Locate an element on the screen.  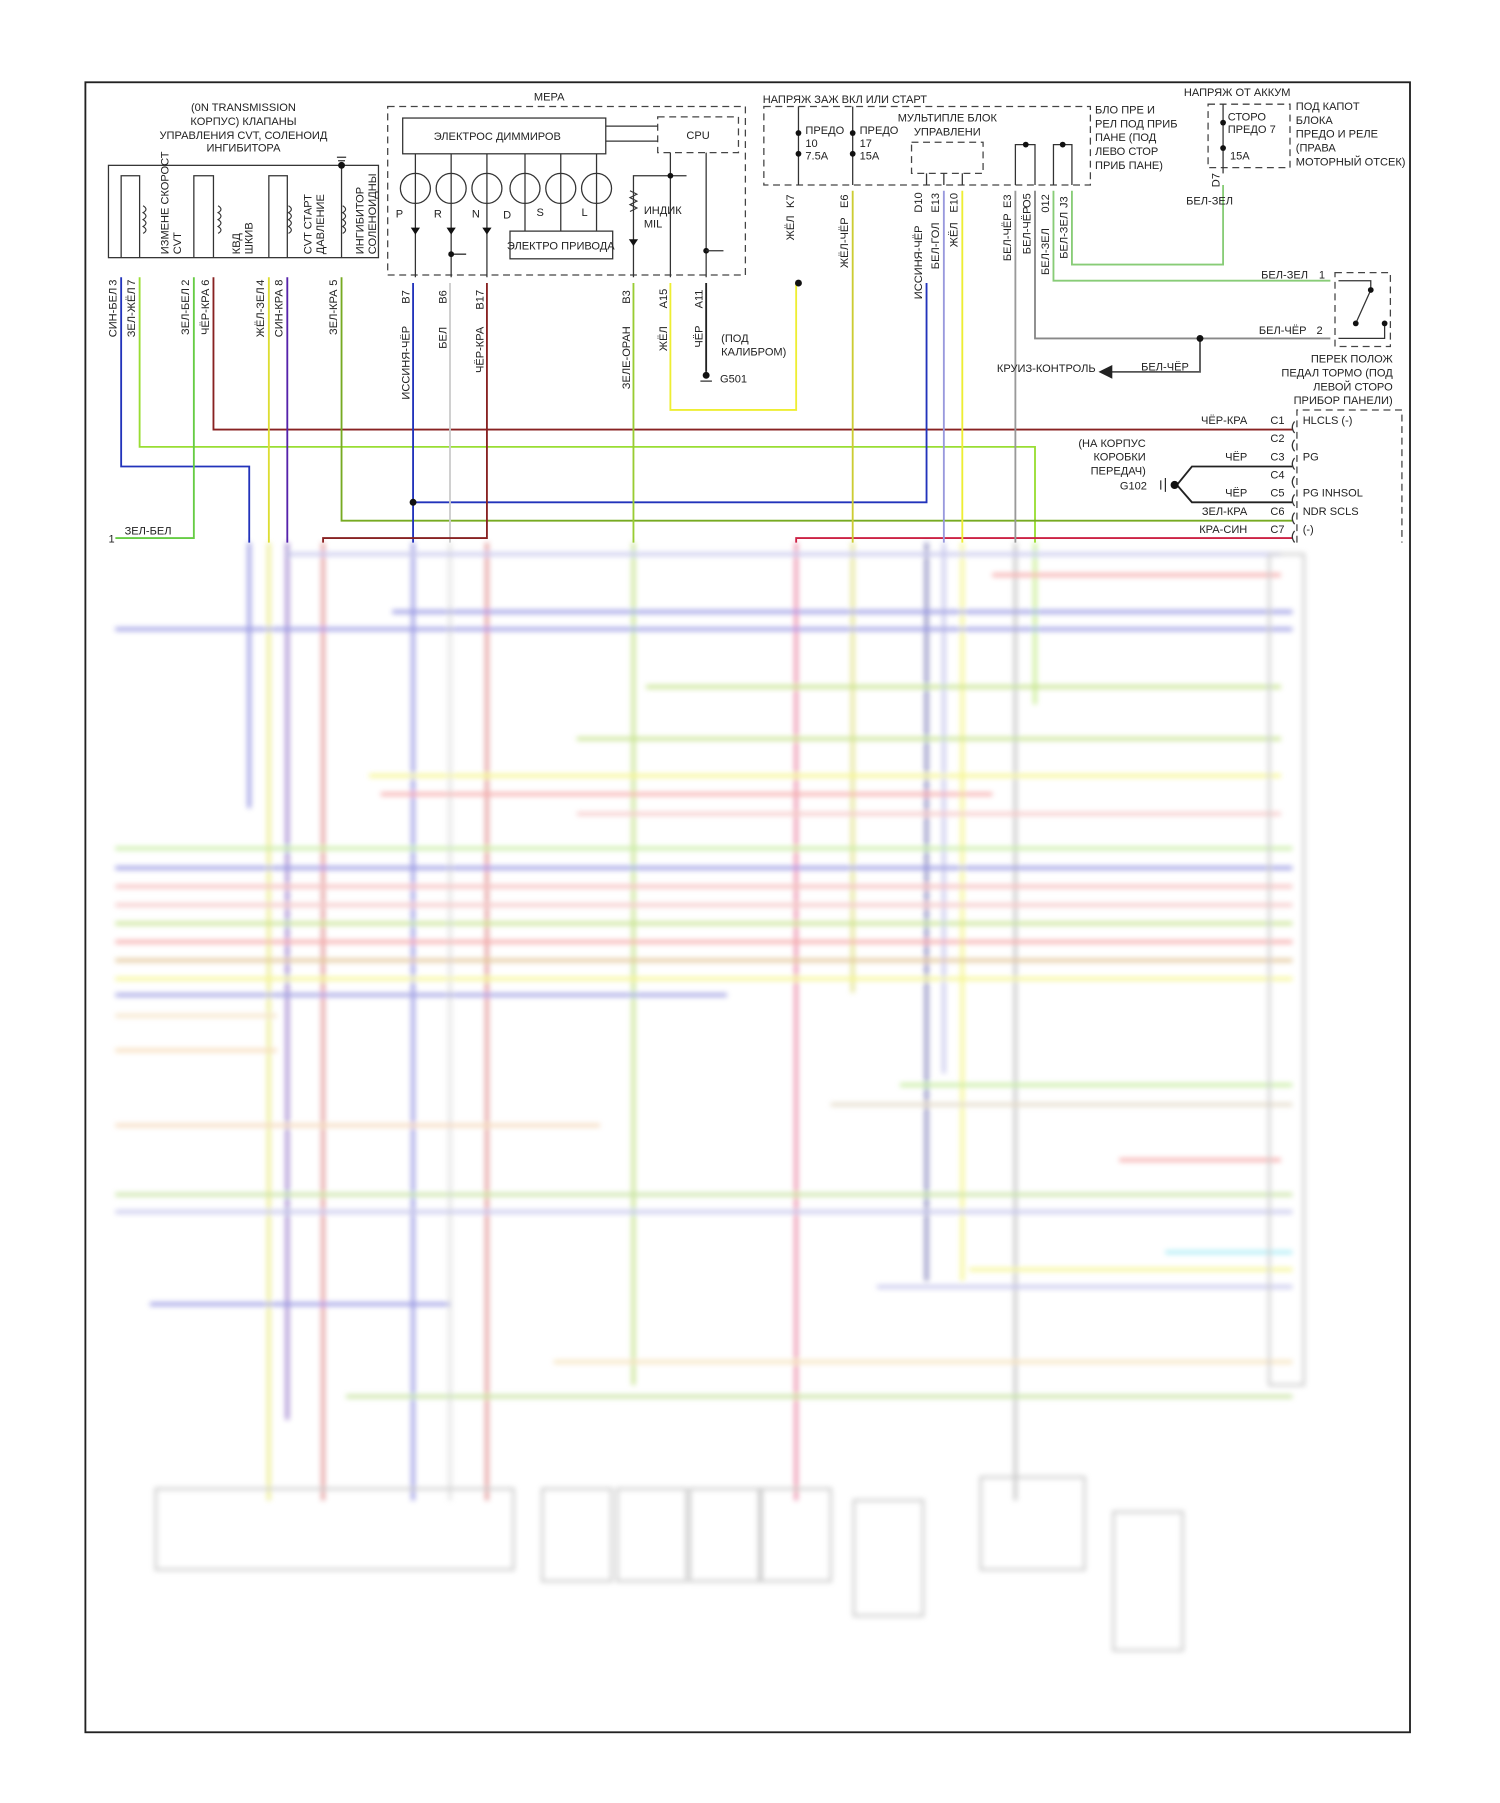
wire-label: СИН-БЕЛ is located at coordinates (114, 313).